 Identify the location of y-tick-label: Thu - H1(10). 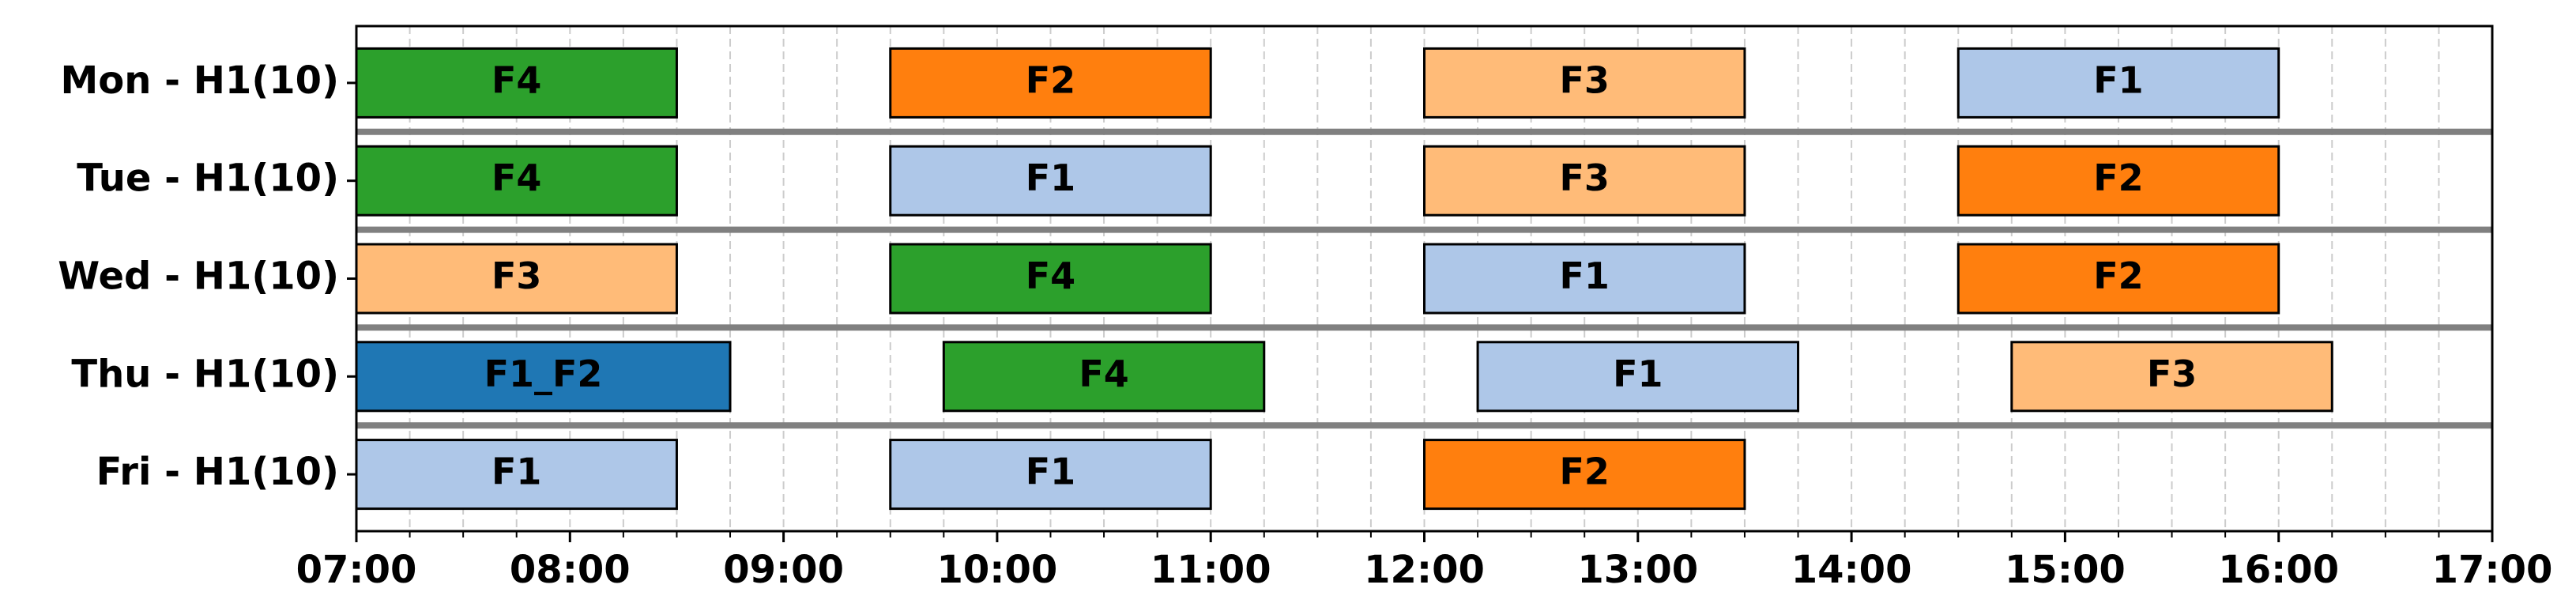
(205, 374).